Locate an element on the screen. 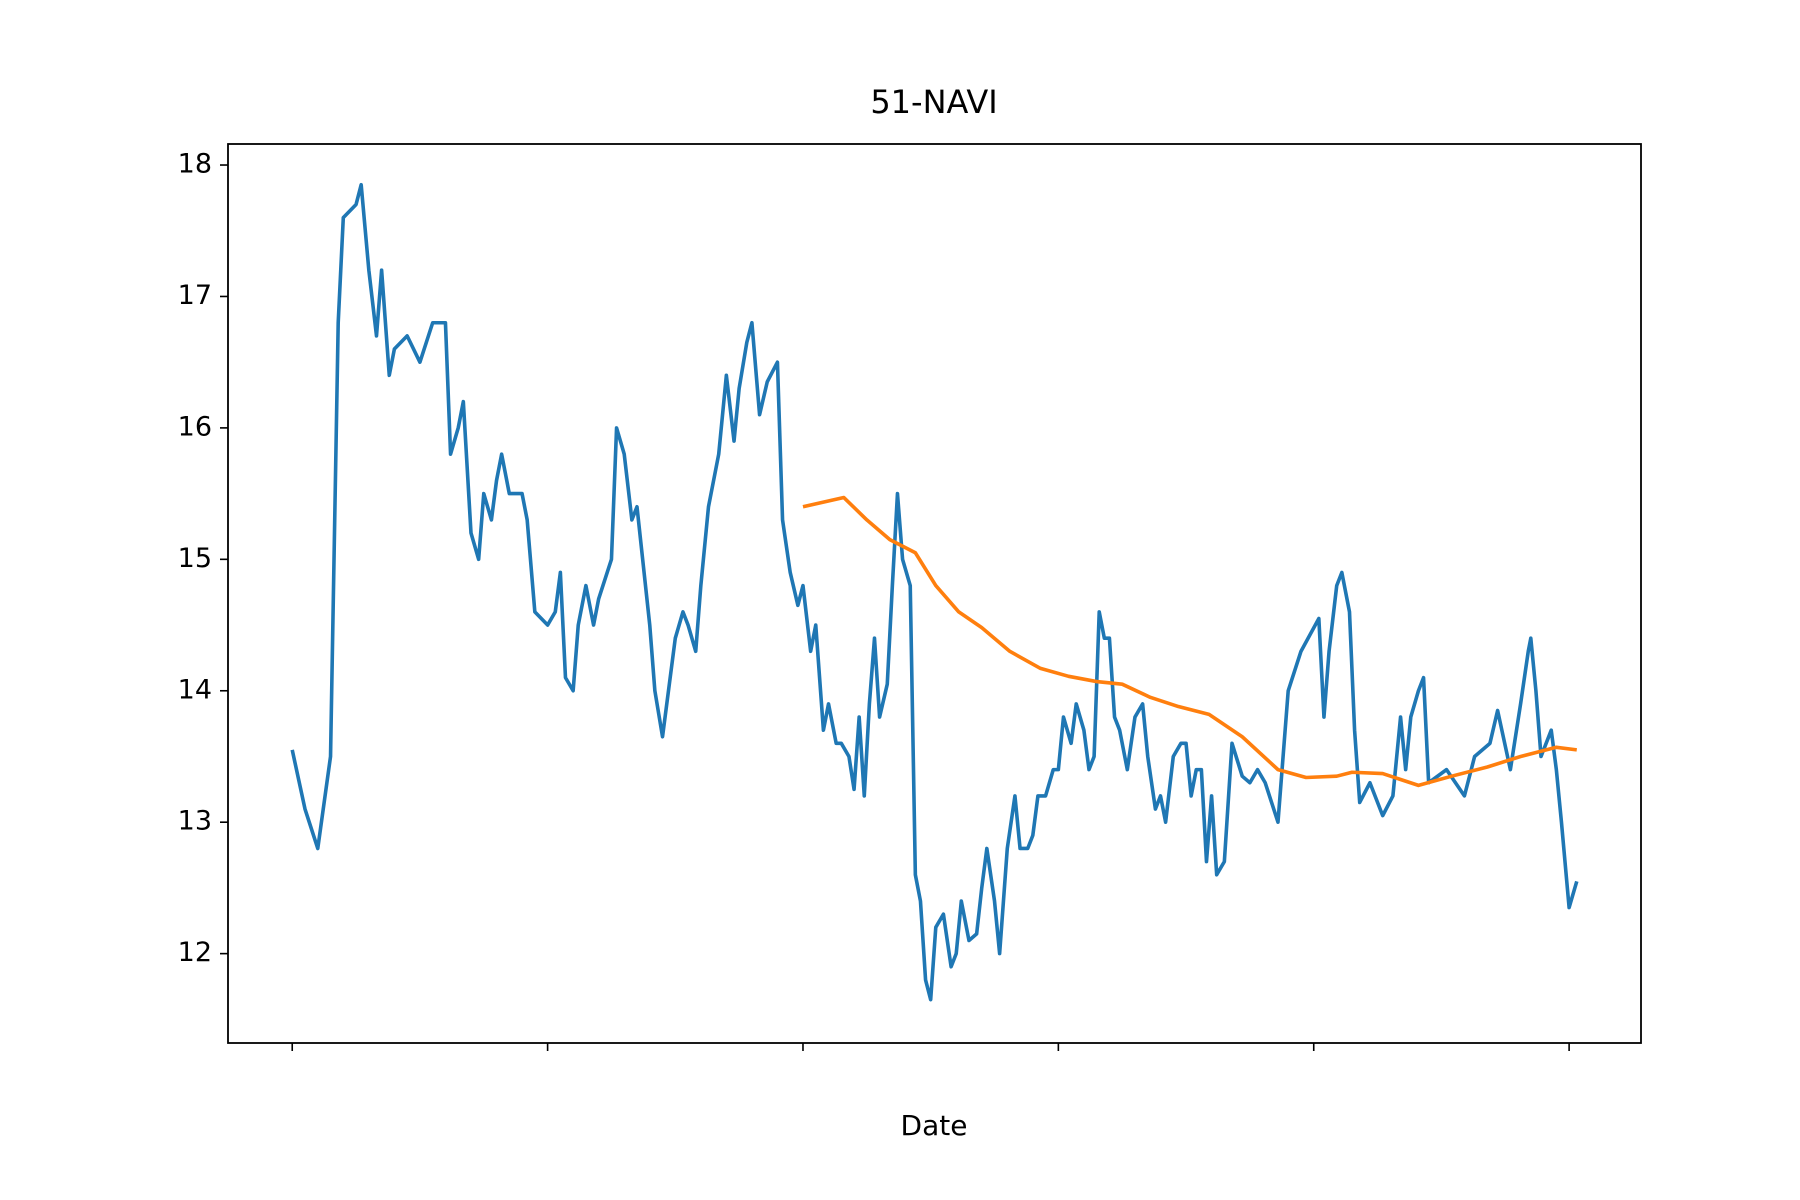 The image size is (1800, 1200). y-tick-label: 17 is located at coordinates (195, 295).